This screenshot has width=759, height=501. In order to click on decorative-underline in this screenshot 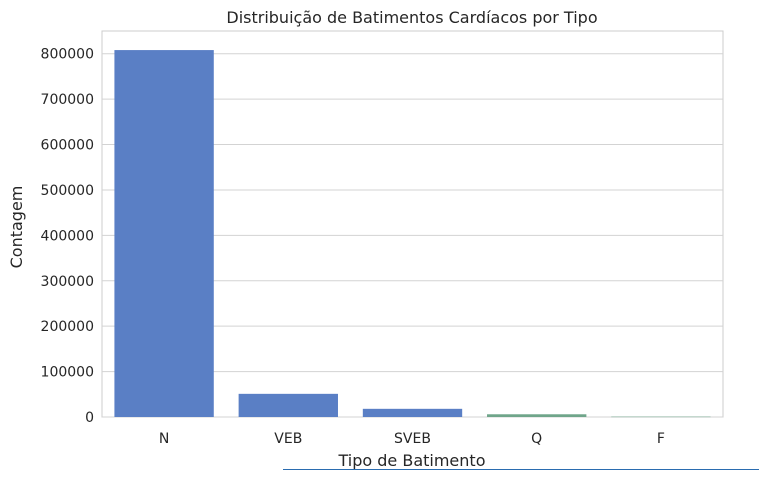, I will do `click(521, 469)`.